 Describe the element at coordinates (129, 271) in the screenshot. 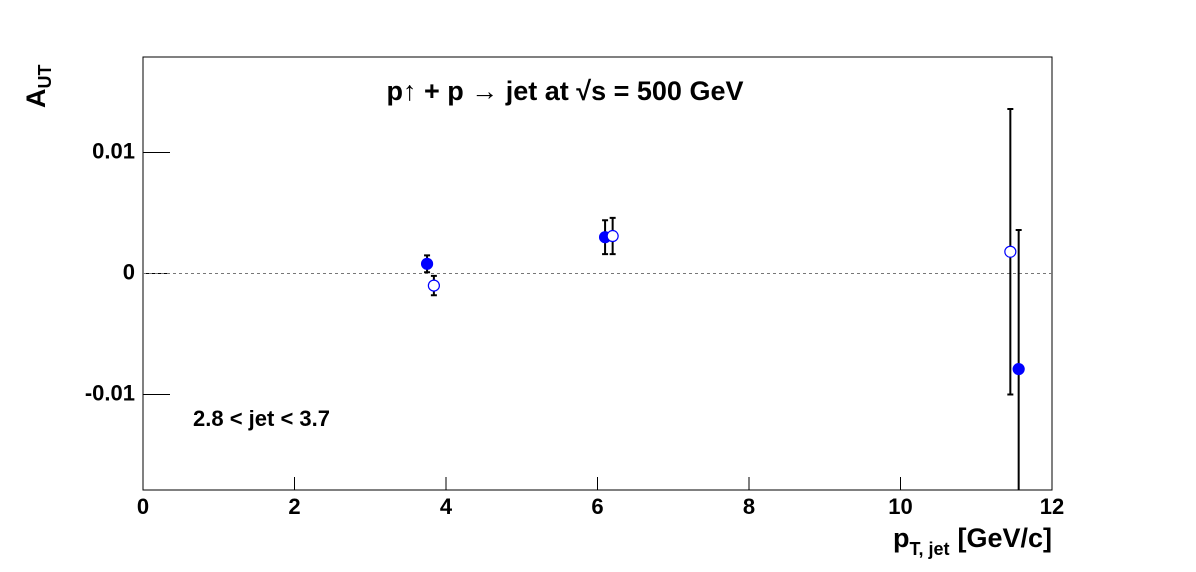

I see `y-tick-label: 0` at that location.